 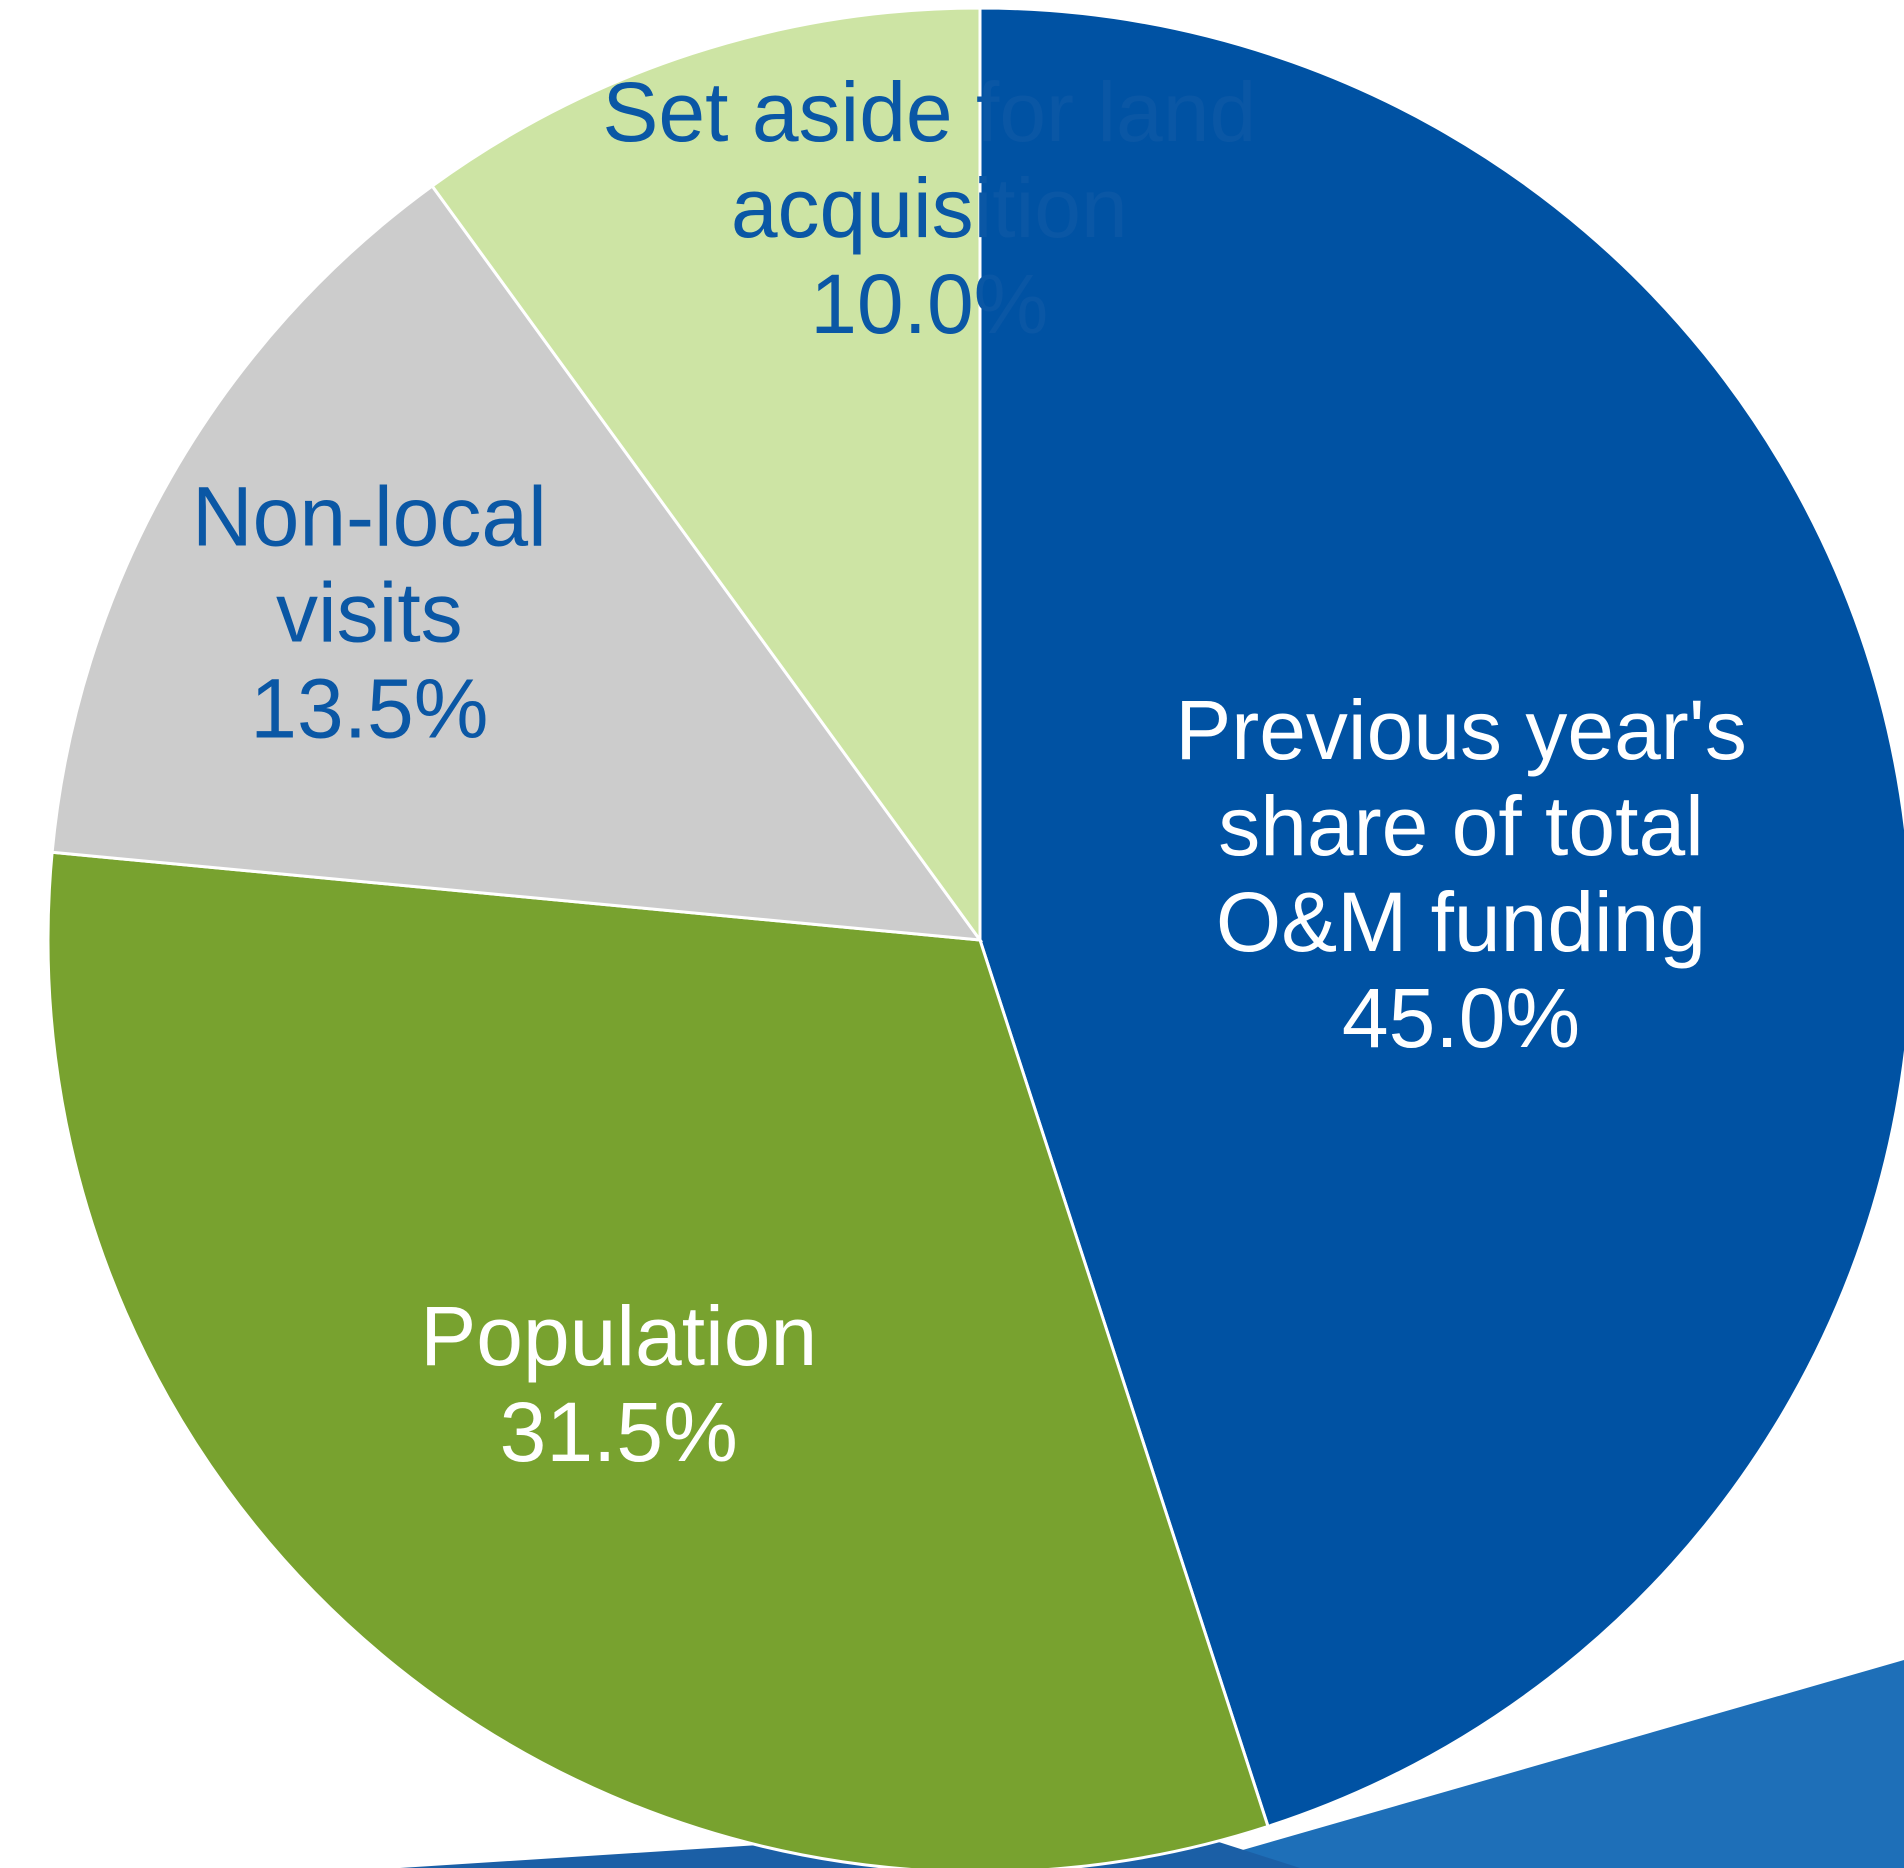 What do you see at coordinates (706, 475) in the screenshot?
I see `pie-slice-set-aside-for-land-acquisition` at bounding box center [706, 475].